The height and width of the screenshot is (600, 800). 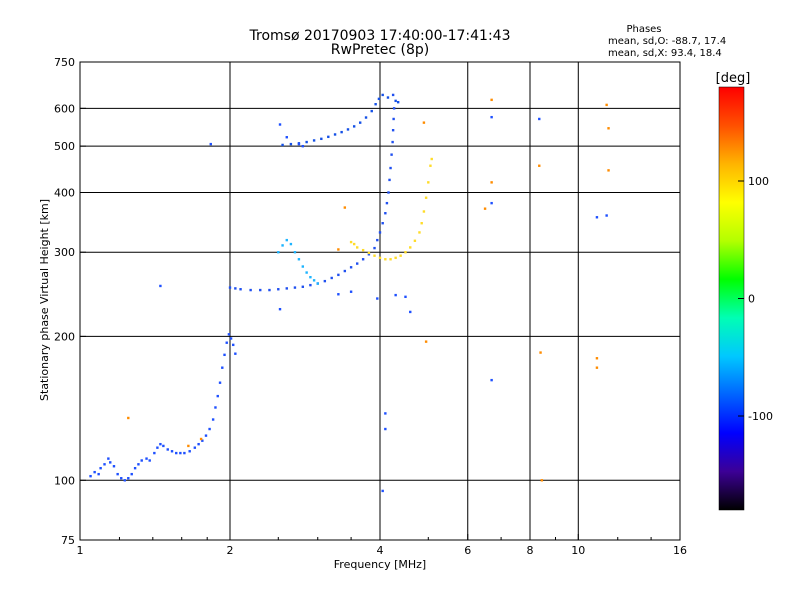 I want to click on colorbar-tick-label: -100, so click(x=760, y=416).